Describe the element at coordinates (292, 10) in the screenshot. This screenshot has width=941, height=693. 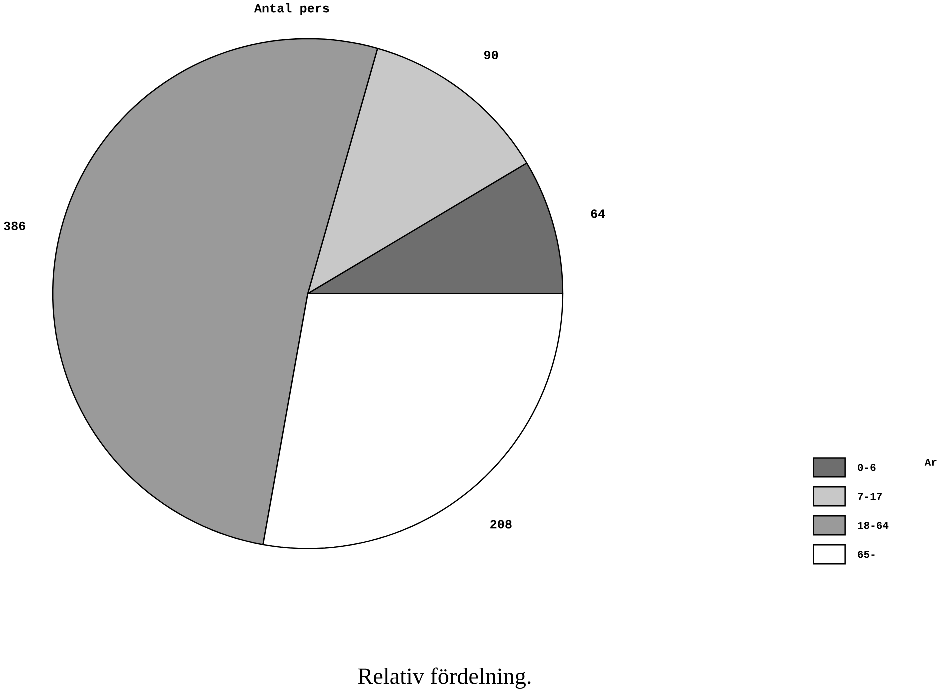
I see `chart-title: Antal pers` at that location.